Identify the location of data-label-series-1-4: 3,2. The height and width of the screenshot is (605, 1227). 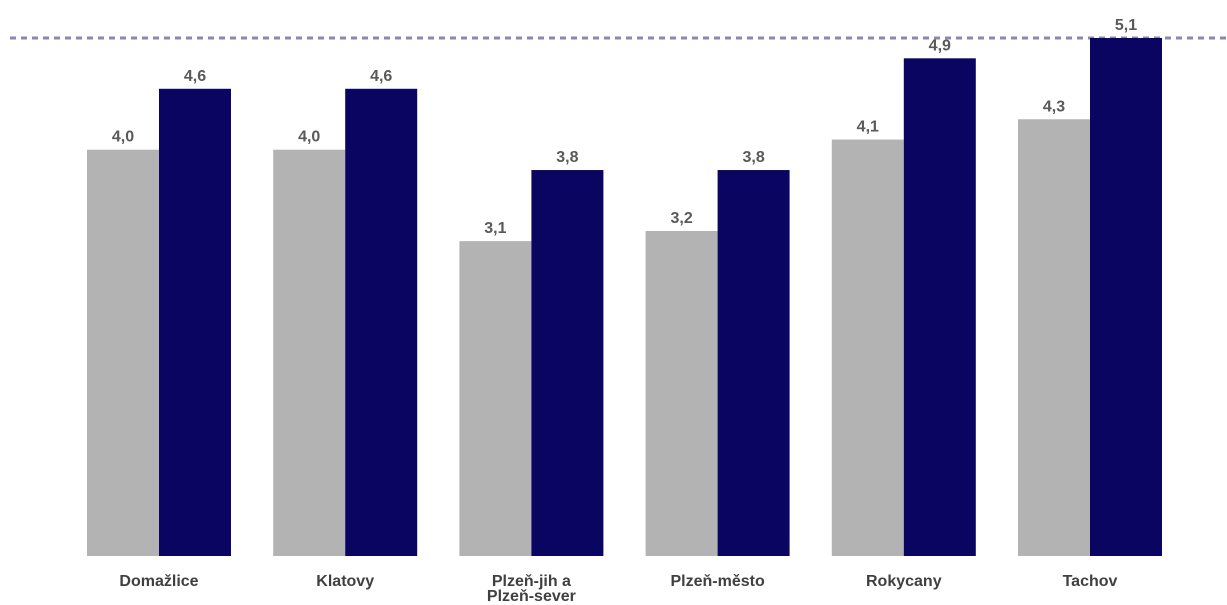
(681, 218).